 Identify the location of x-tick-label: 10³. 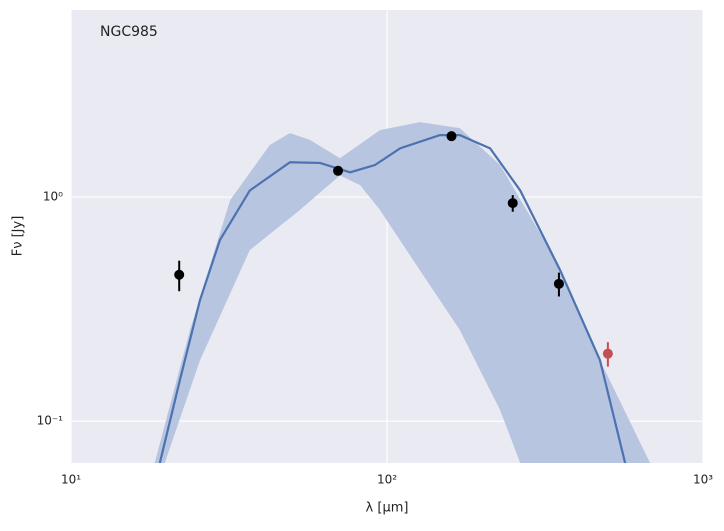
(703, 480).